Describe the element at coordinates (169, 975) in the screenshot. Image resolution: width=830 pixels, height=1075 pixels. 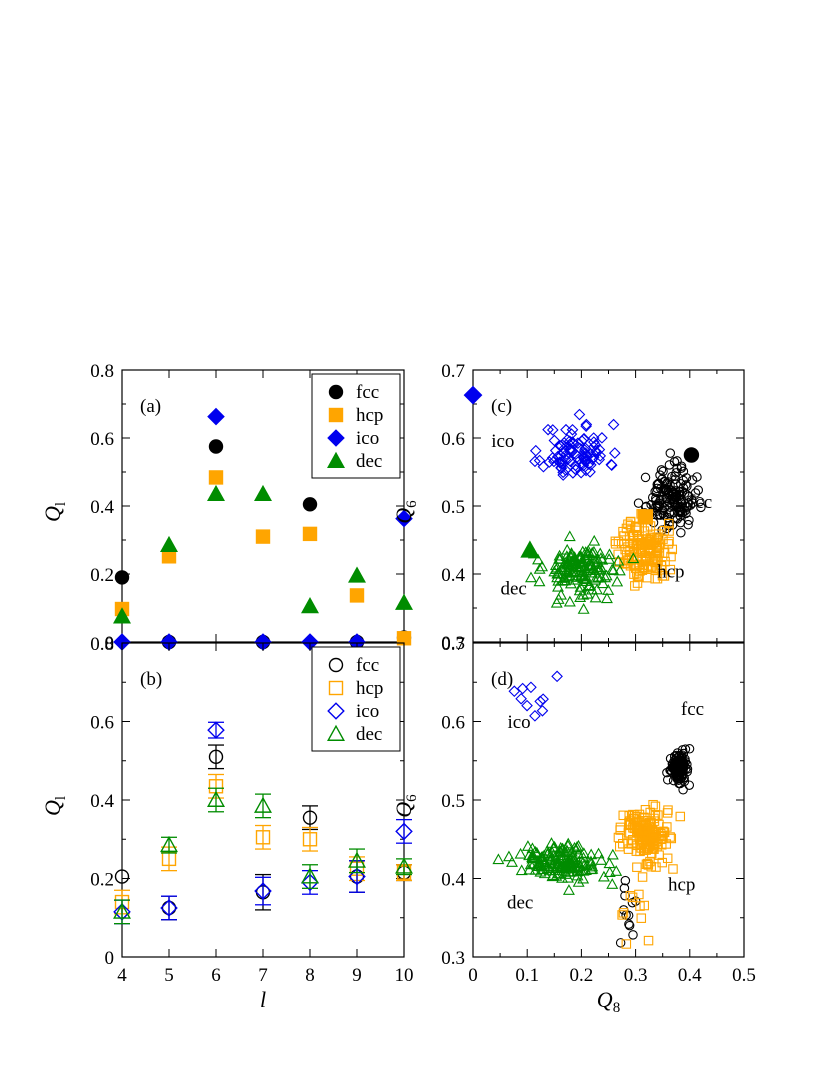
I see `x-tick-label: 5` at that location.